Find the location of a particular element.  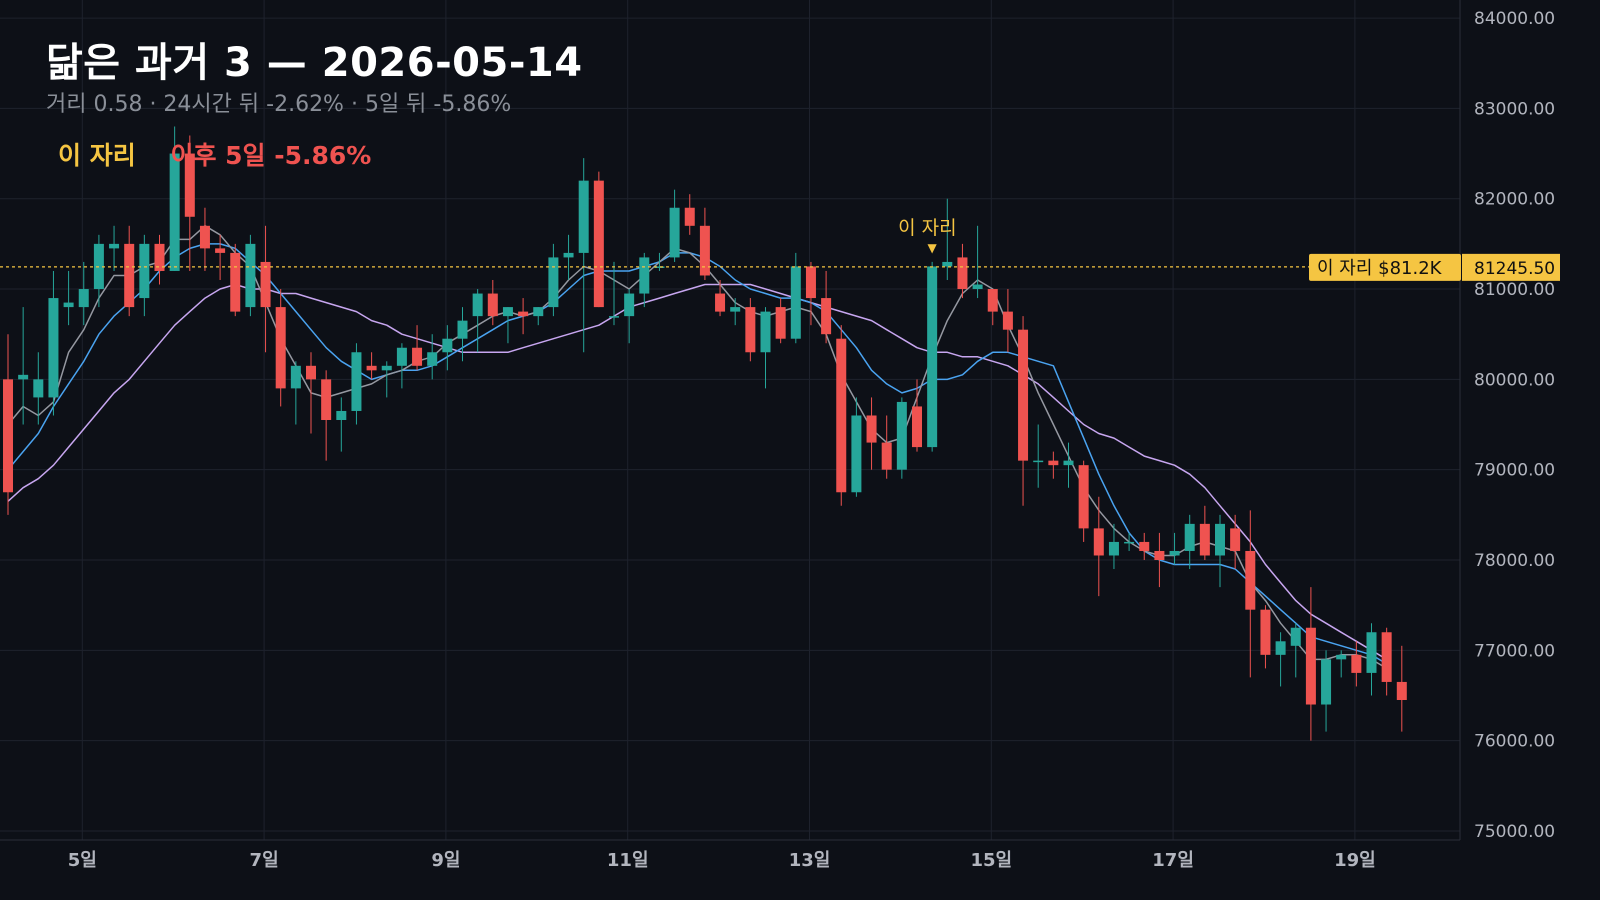

marker-text: 이 자리 is located at coordinates (927, 228).